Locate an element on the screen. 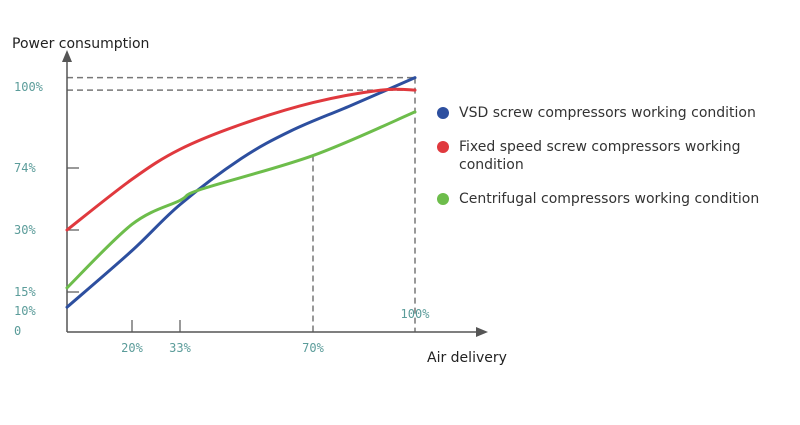 The image size is (800, 425). y-axis-label: Power consumption is located at coordinates (80, 44).